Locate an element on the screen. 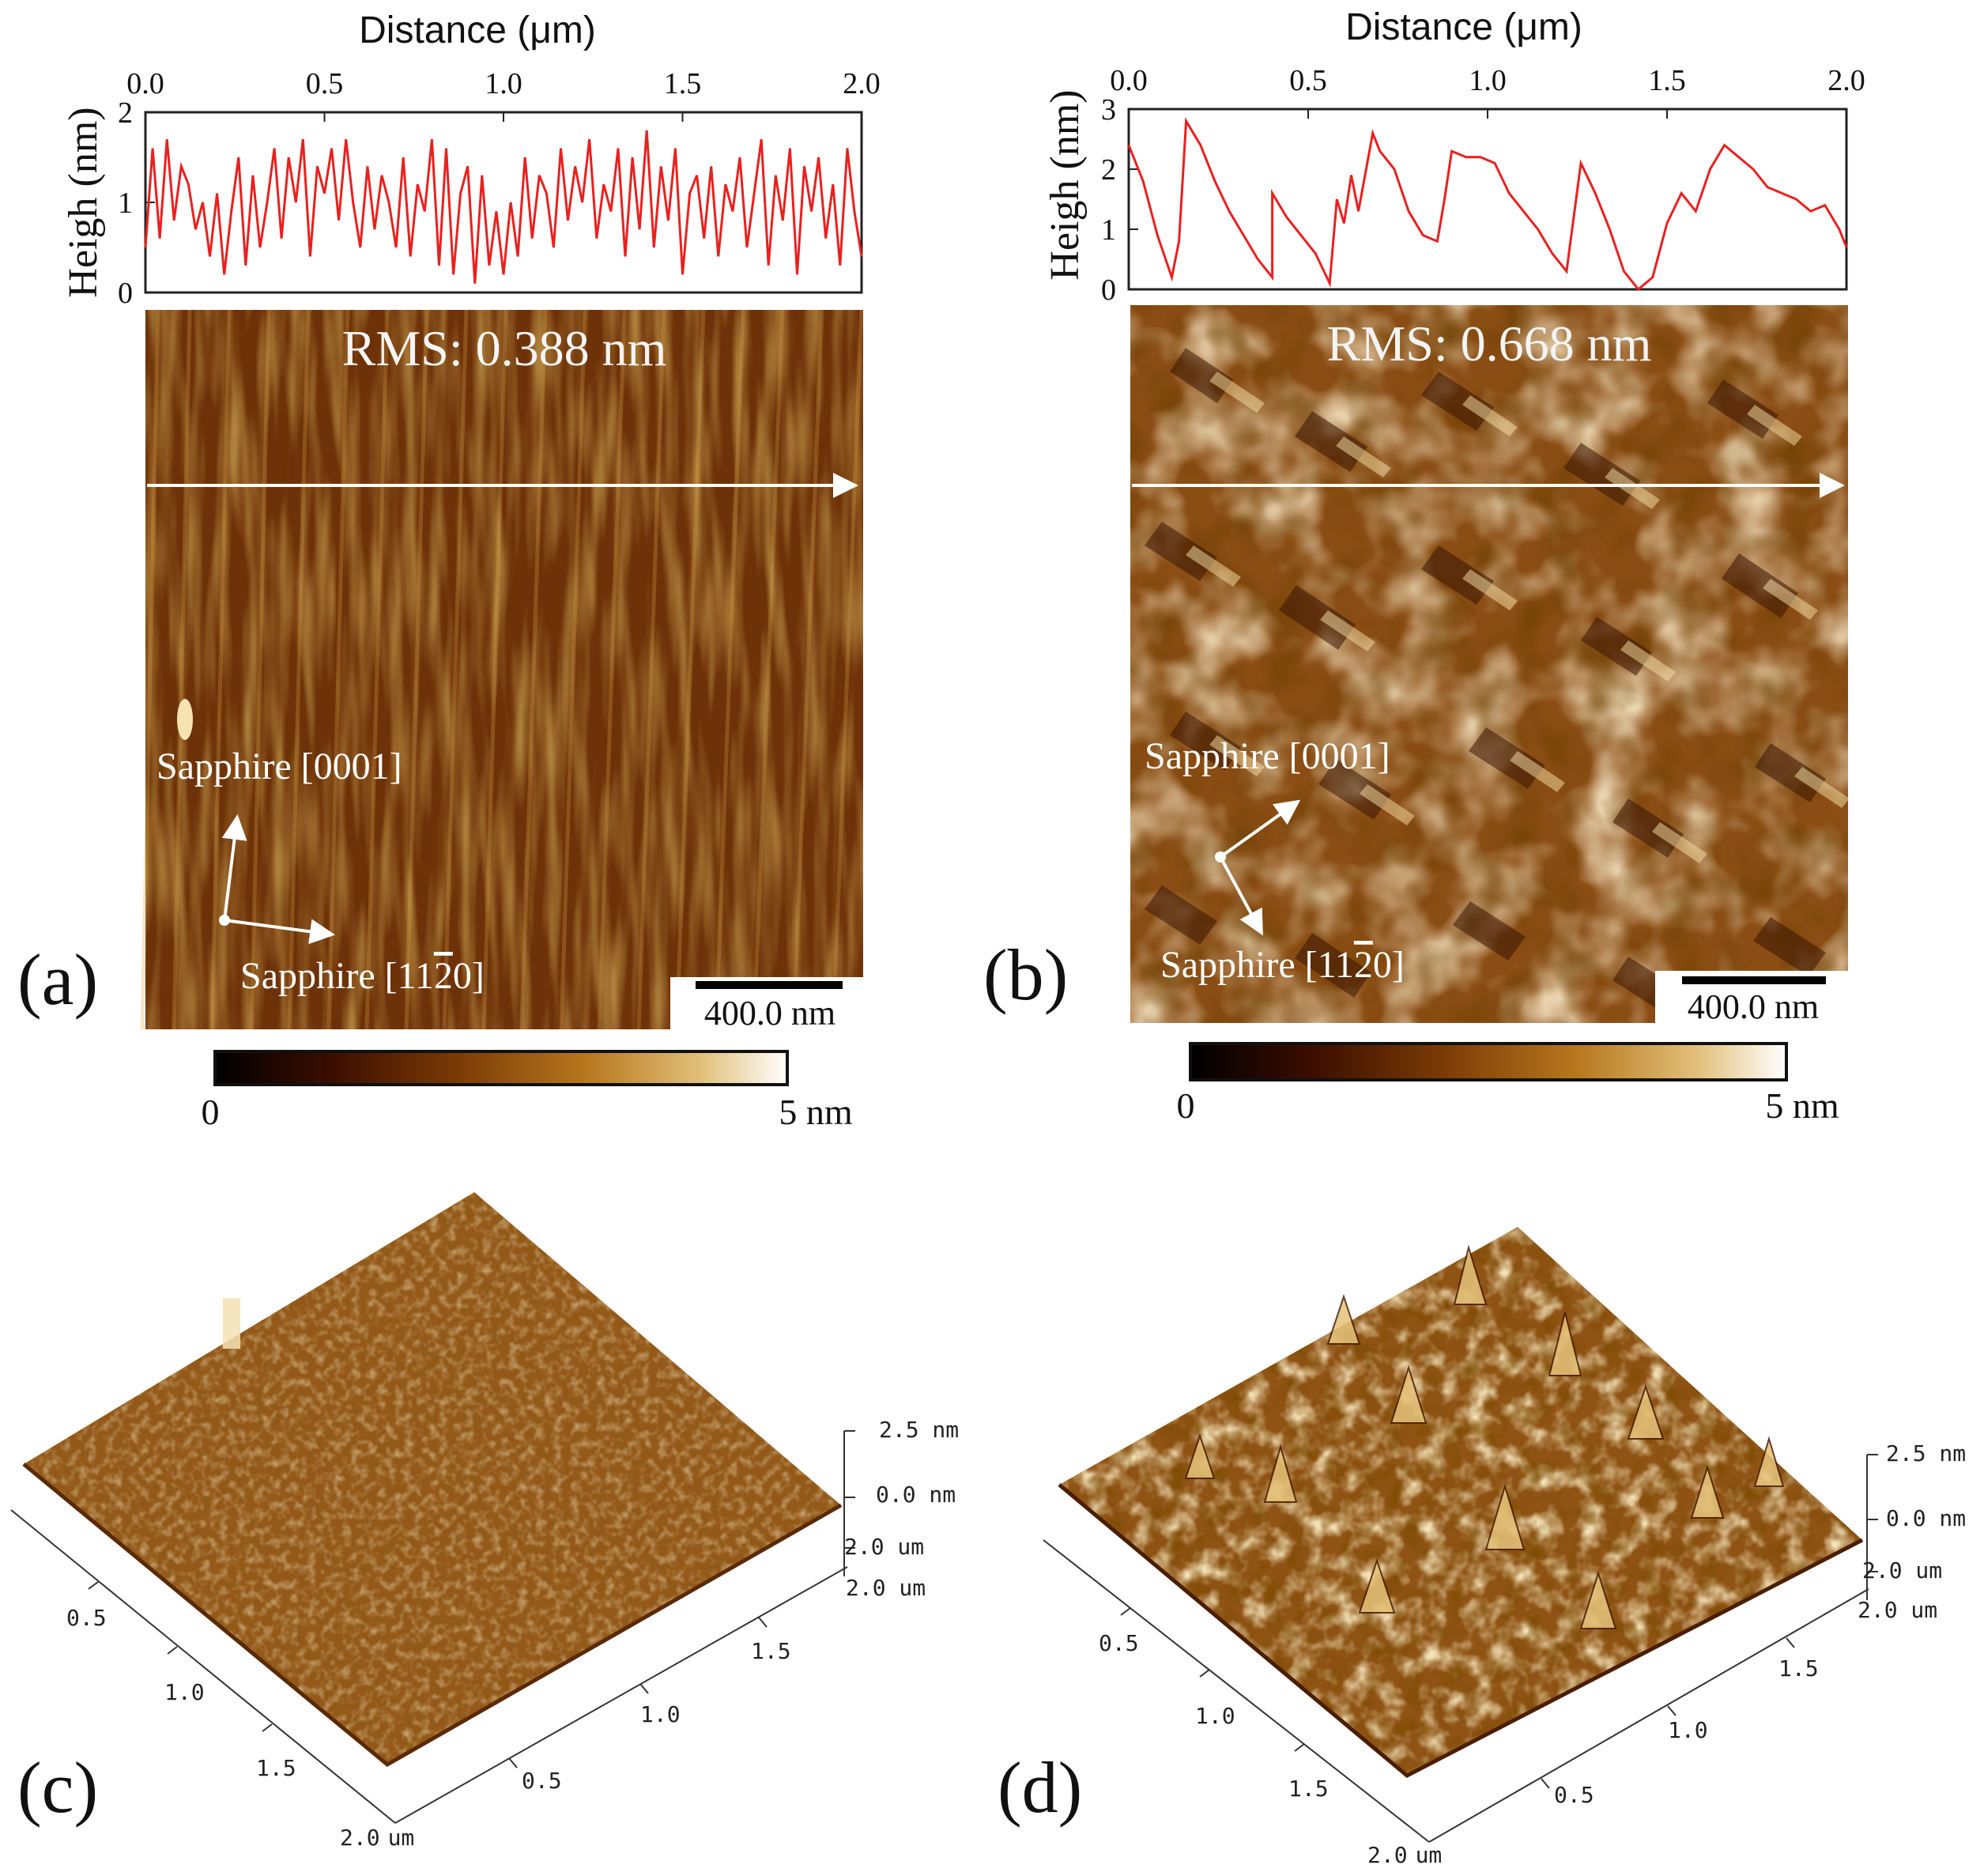 The height and width of the screenshot is (1876, 1984). profile-b-xtick-label-1: 0.5 is located at coordinates (1308, 81).